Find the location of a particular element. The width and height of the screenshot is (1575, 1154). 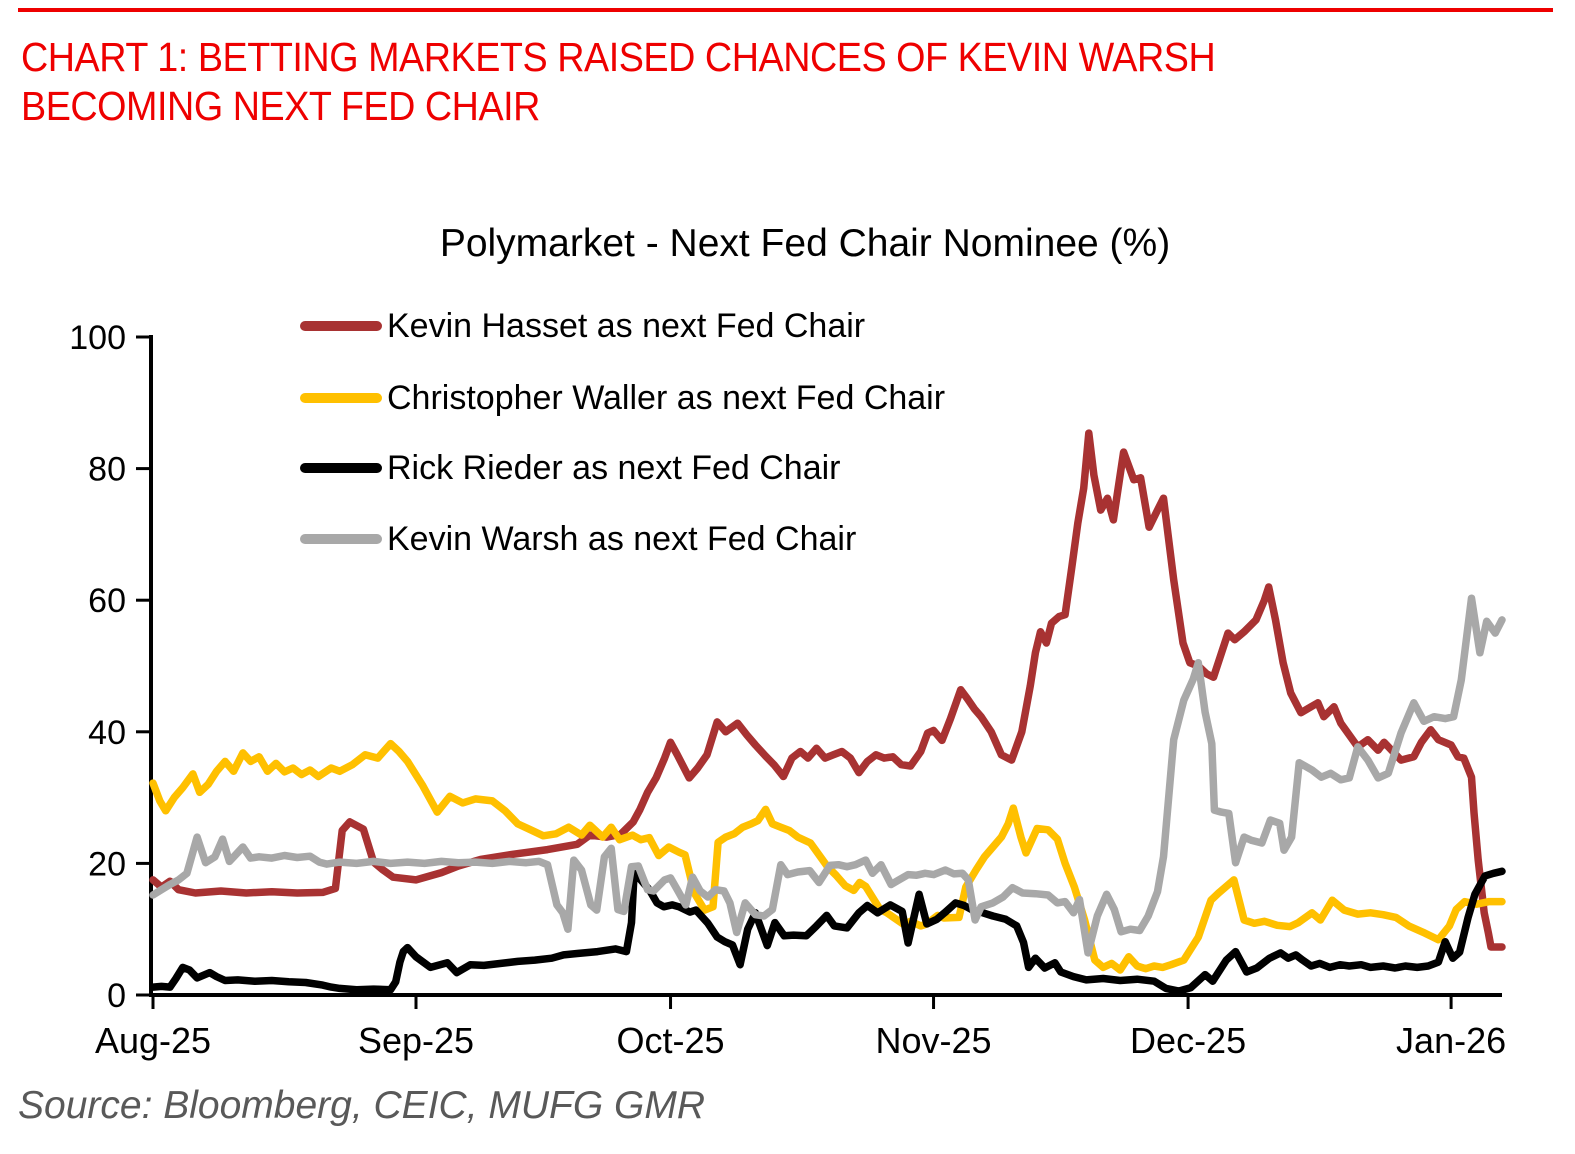

source-note: Source: Bloomberg, CEIC, MUFG GMR is located at coordinates (361, 1105).